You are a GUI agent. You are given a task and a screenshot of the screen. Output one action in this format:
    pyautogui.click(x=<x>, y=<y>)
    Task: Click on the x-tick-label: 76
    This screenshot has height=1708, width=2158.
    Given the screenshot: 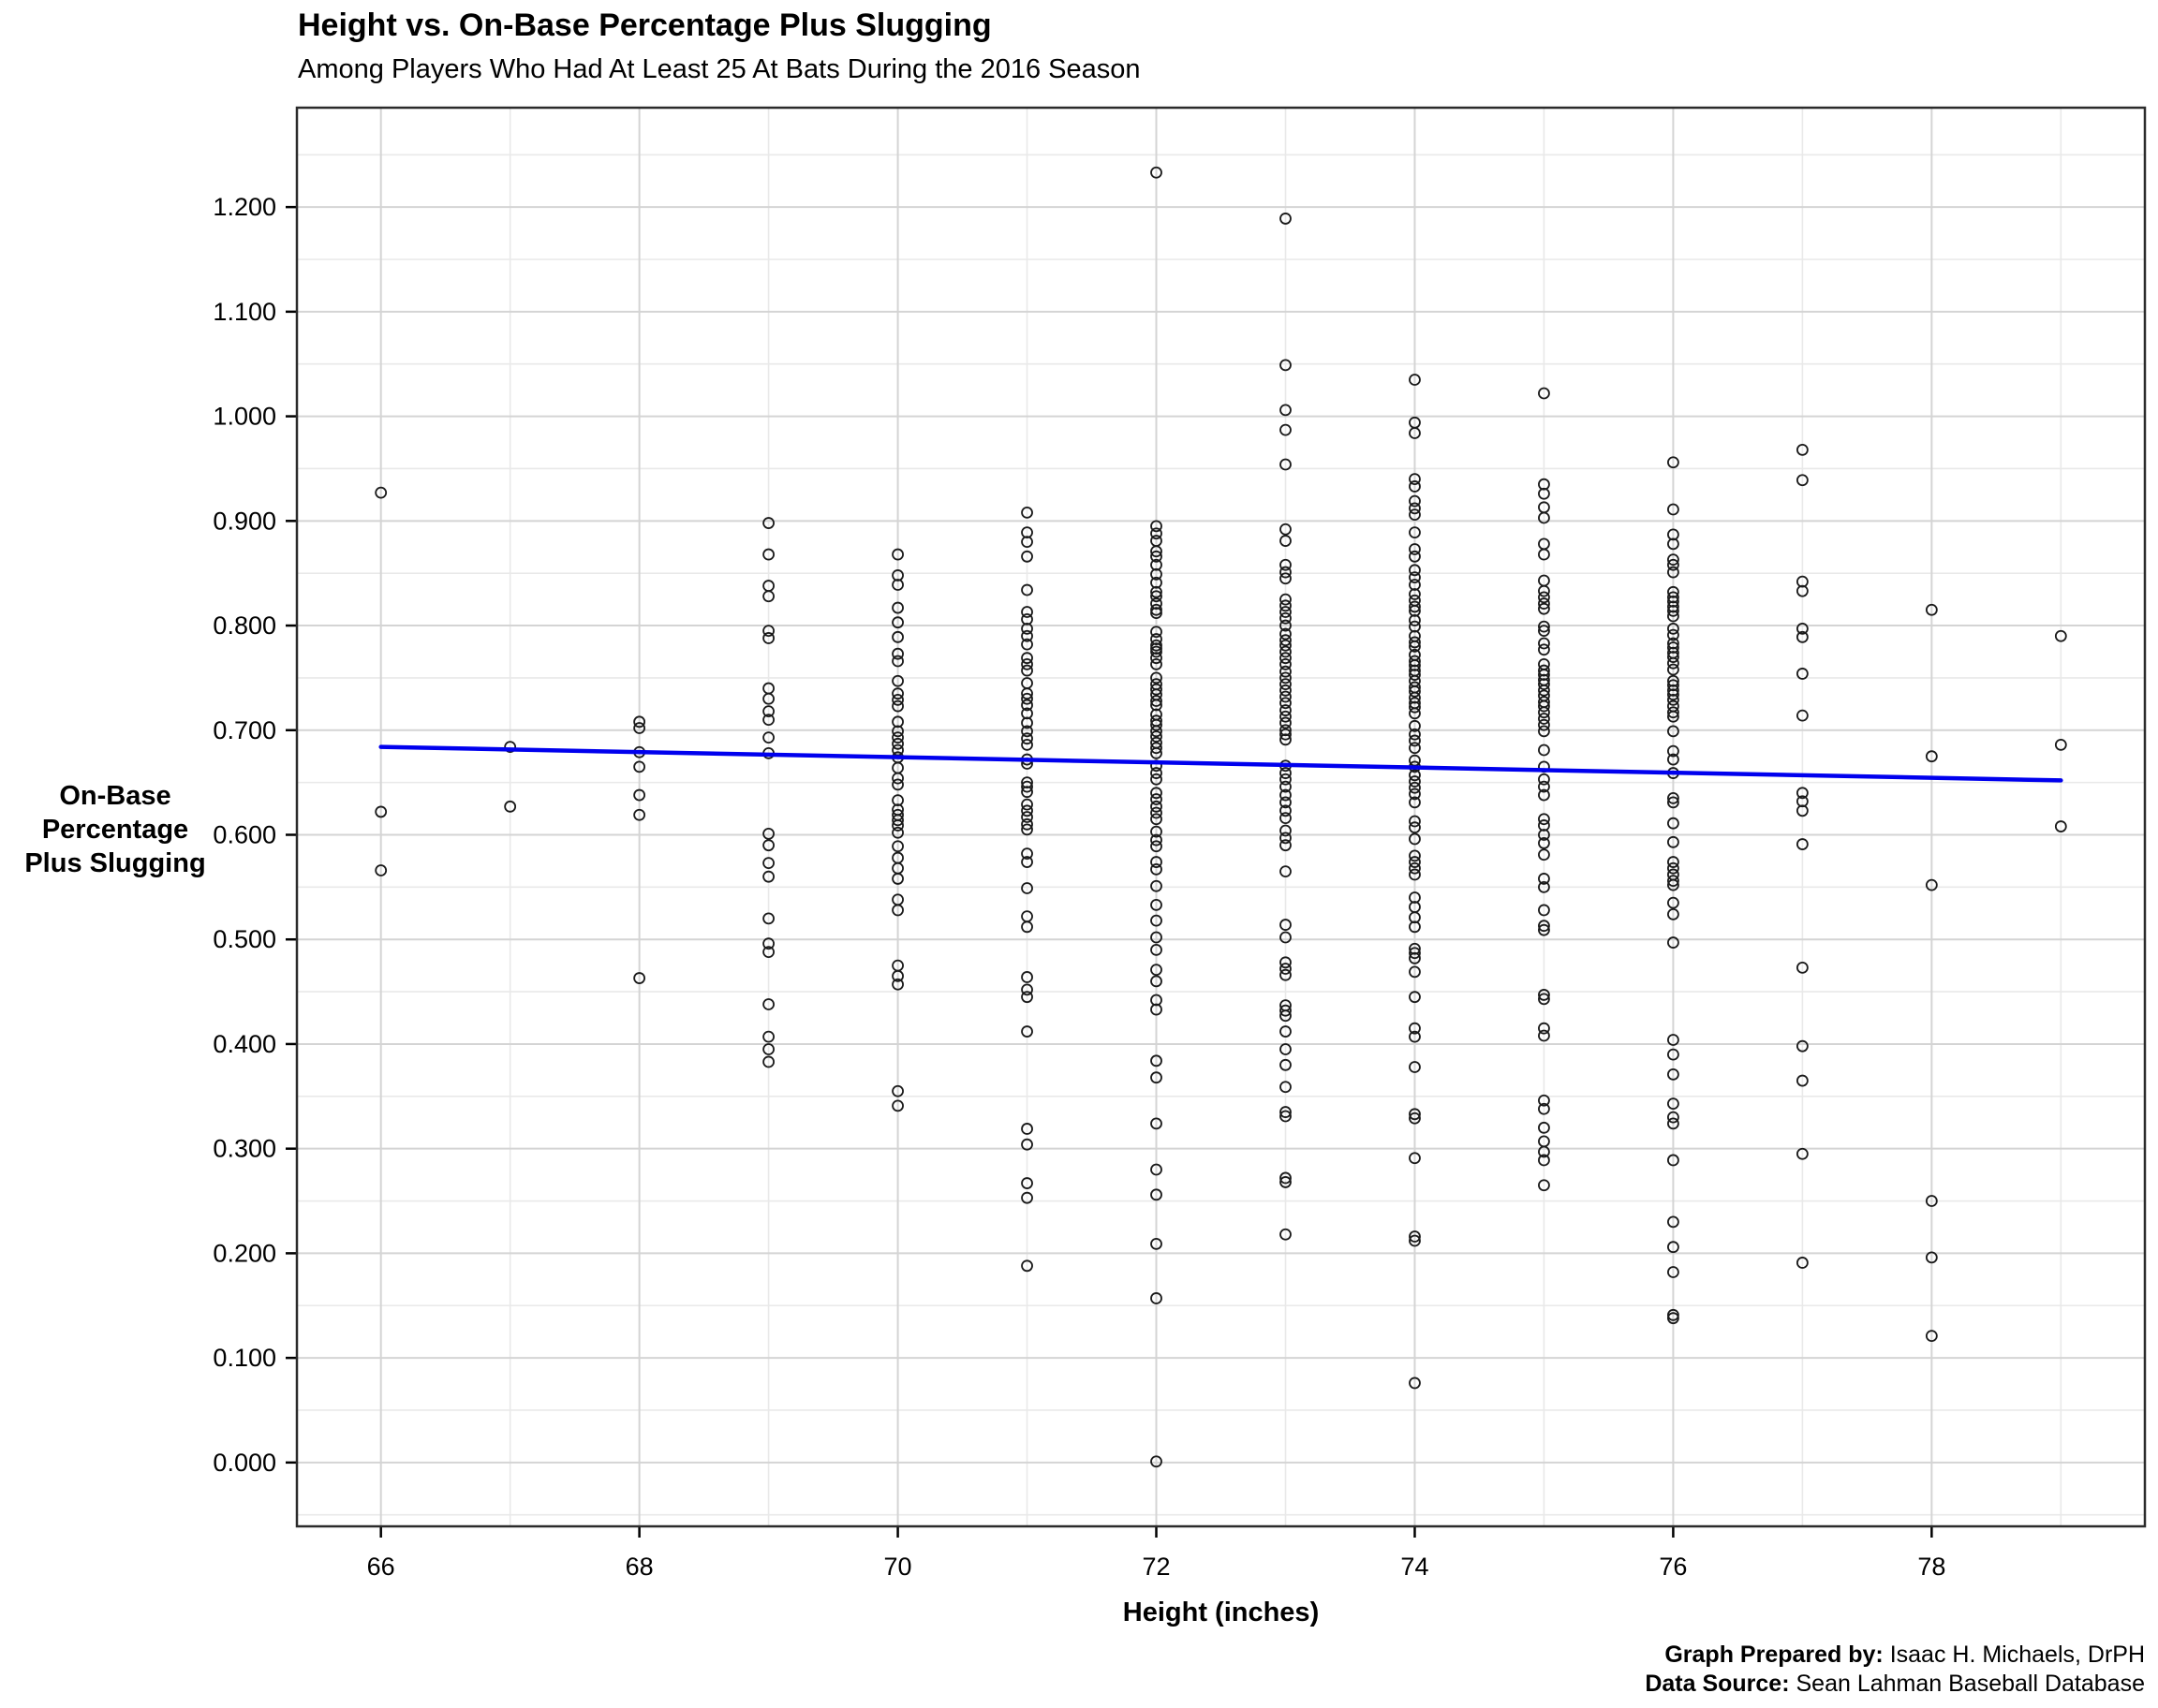 What is the action you would take?
    pyautogui.click(x=1673, y=1567)
    